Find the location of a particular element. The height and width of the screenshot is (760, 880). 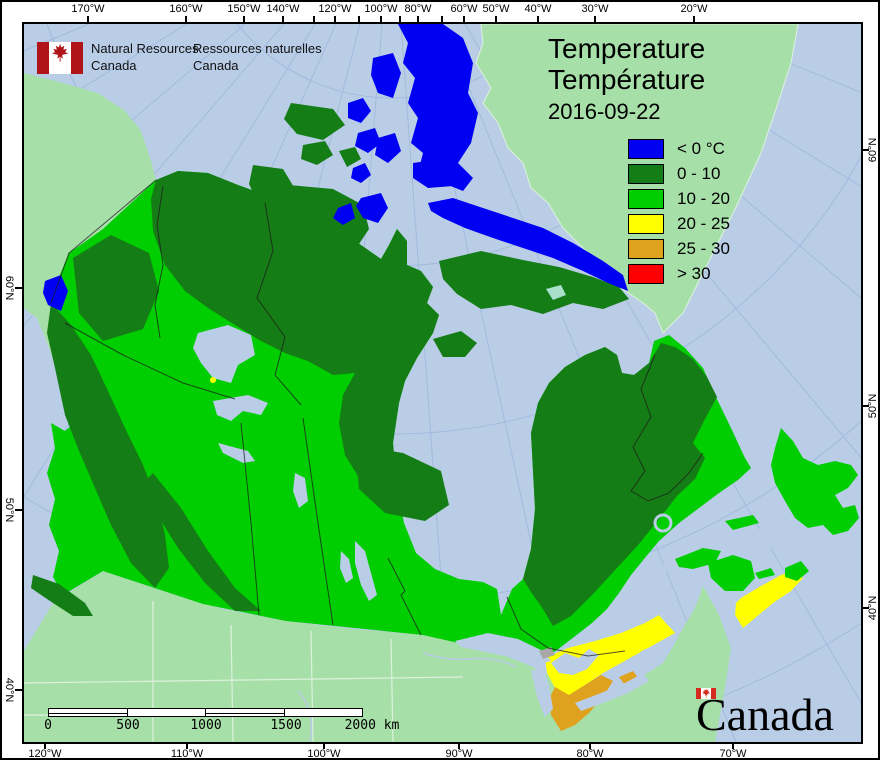

legend-row: 25 - 30 is located at coordinates (679, 248).